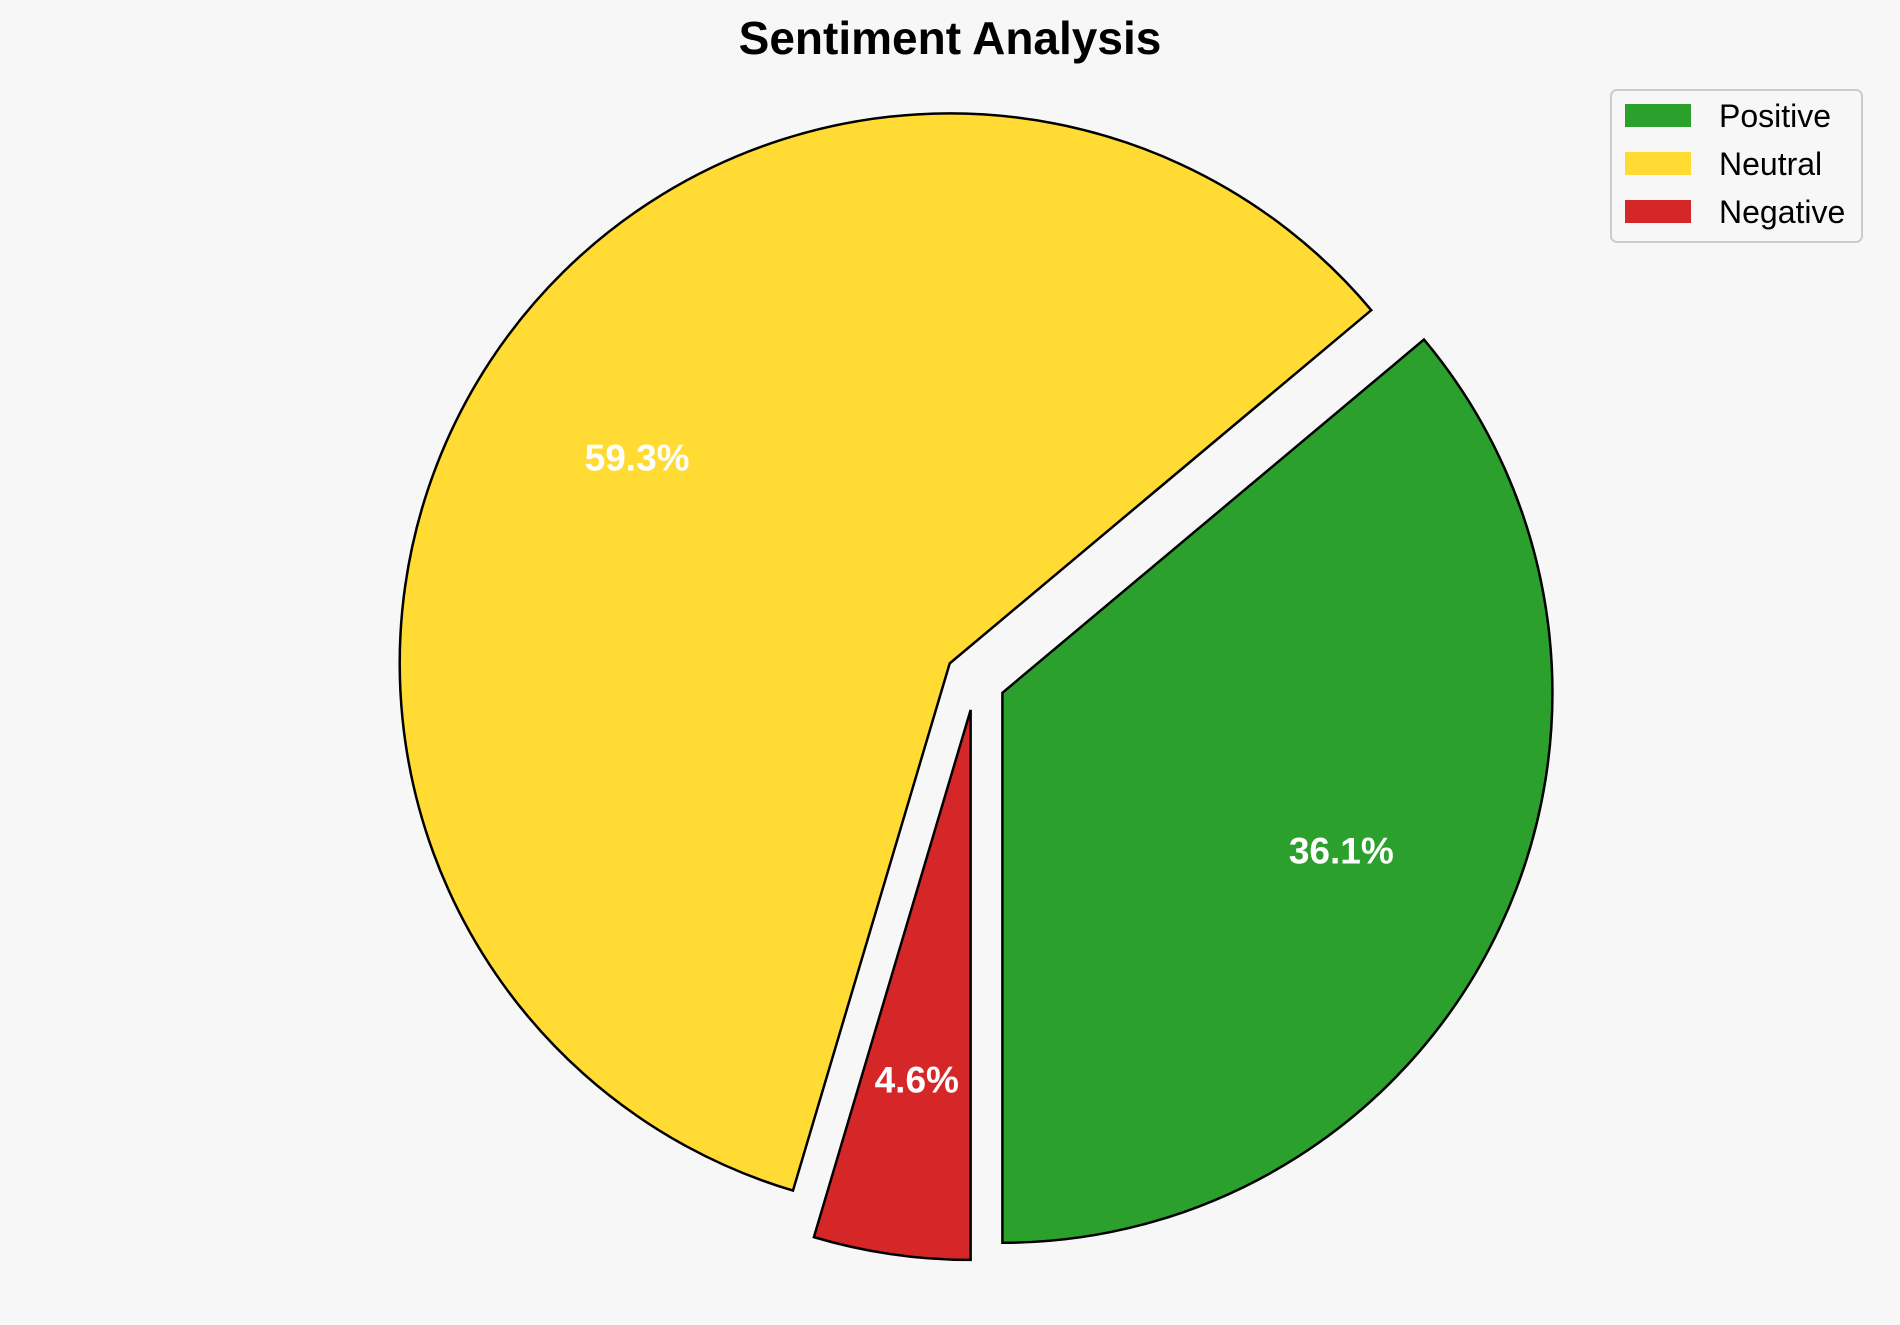 This screenshot has width=1900, height=1325. What do you see at coordinates (1770, 164) in the screenshot?
I see `legend-label-neutral: Neutral` at bounding box center [1770, 164].